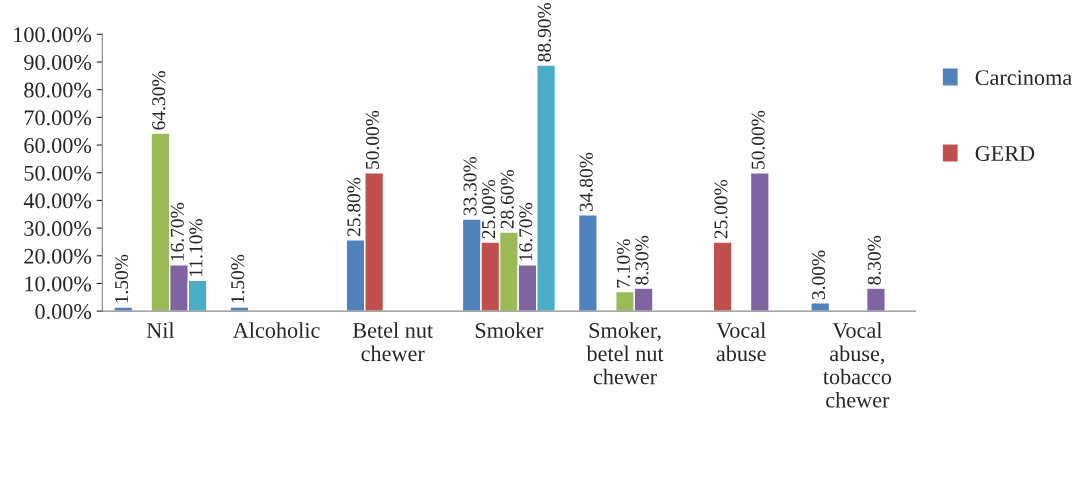 Image resolution: width=1077 pixels, height=490 pixels. What do you see at coordinates (507, 199) in the screenshot?
I see `data-label: 28.60%` at bounding box center [507, 199].